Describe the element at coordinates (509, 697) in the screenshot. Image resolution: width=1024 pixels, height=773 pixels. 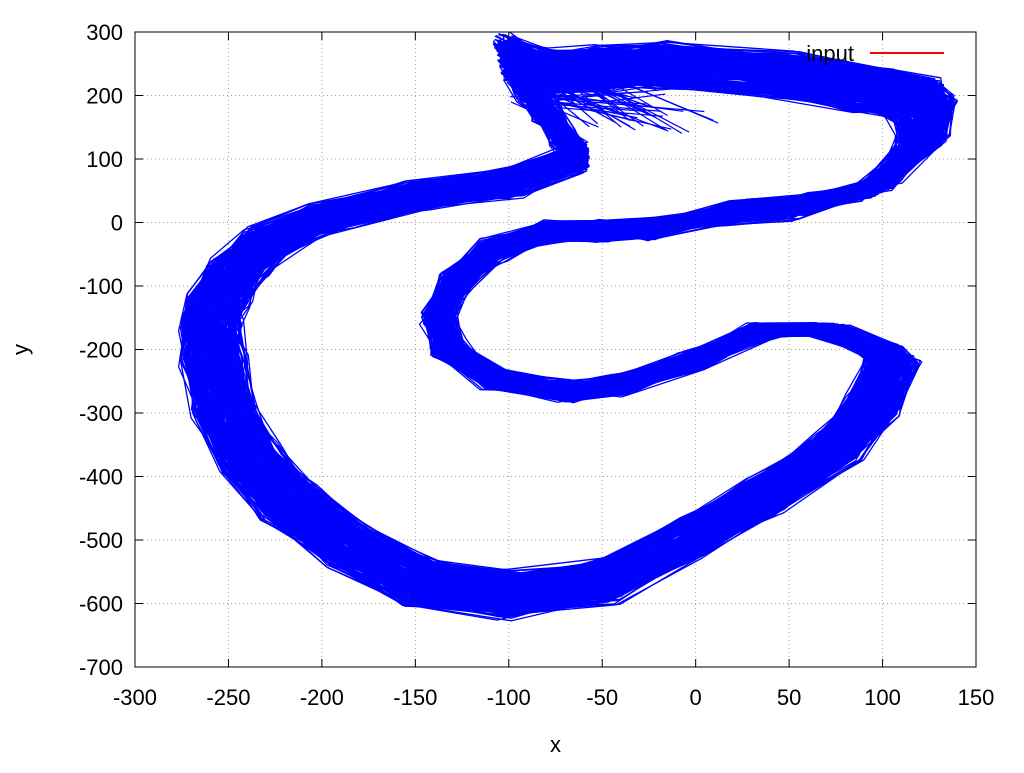
I see `x-tick-label: -100` at that location.